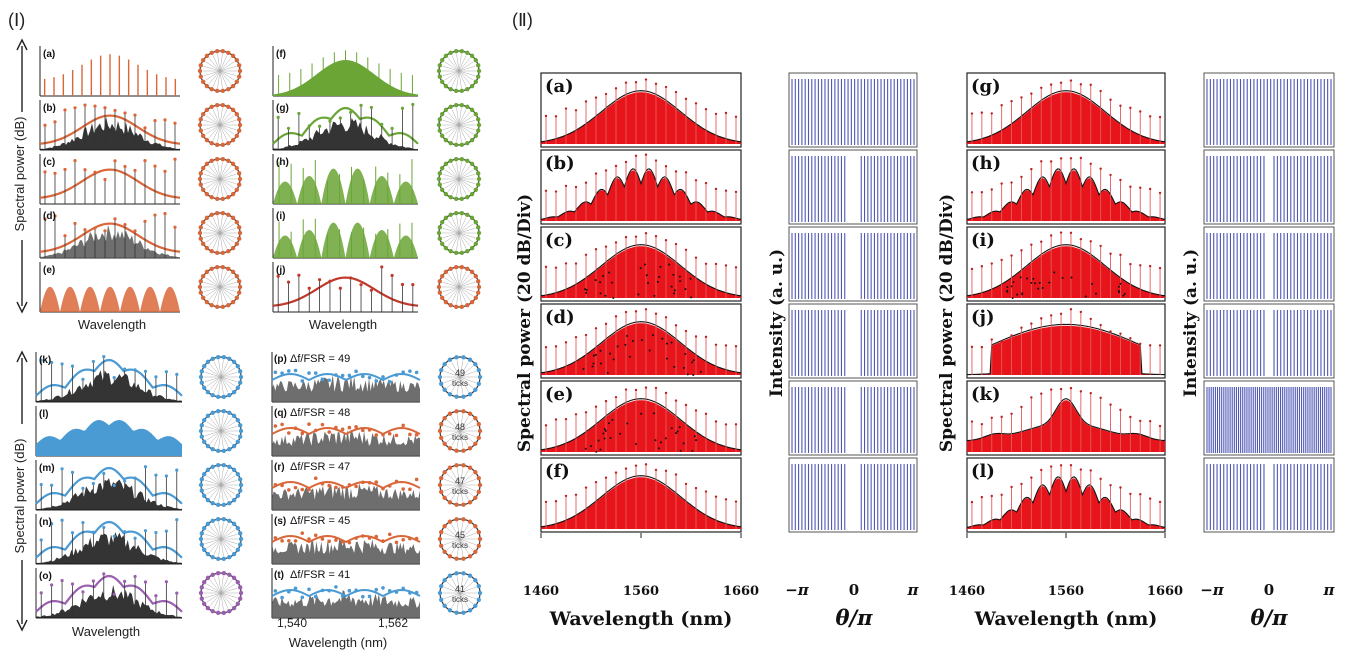 This screenshot has height=653, width=1347. What do you see at coordinates (797, 590) in the screenshot?
I see `intensity-left-xtick-minus-pi: −π` at bounding box center [797, 590].